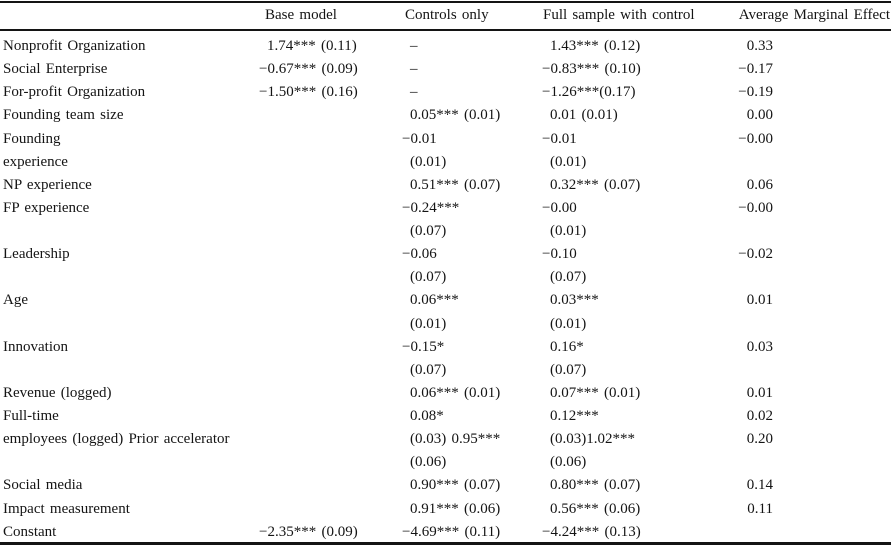  I want to click on cell-variable: Constant, so click(30, 531).